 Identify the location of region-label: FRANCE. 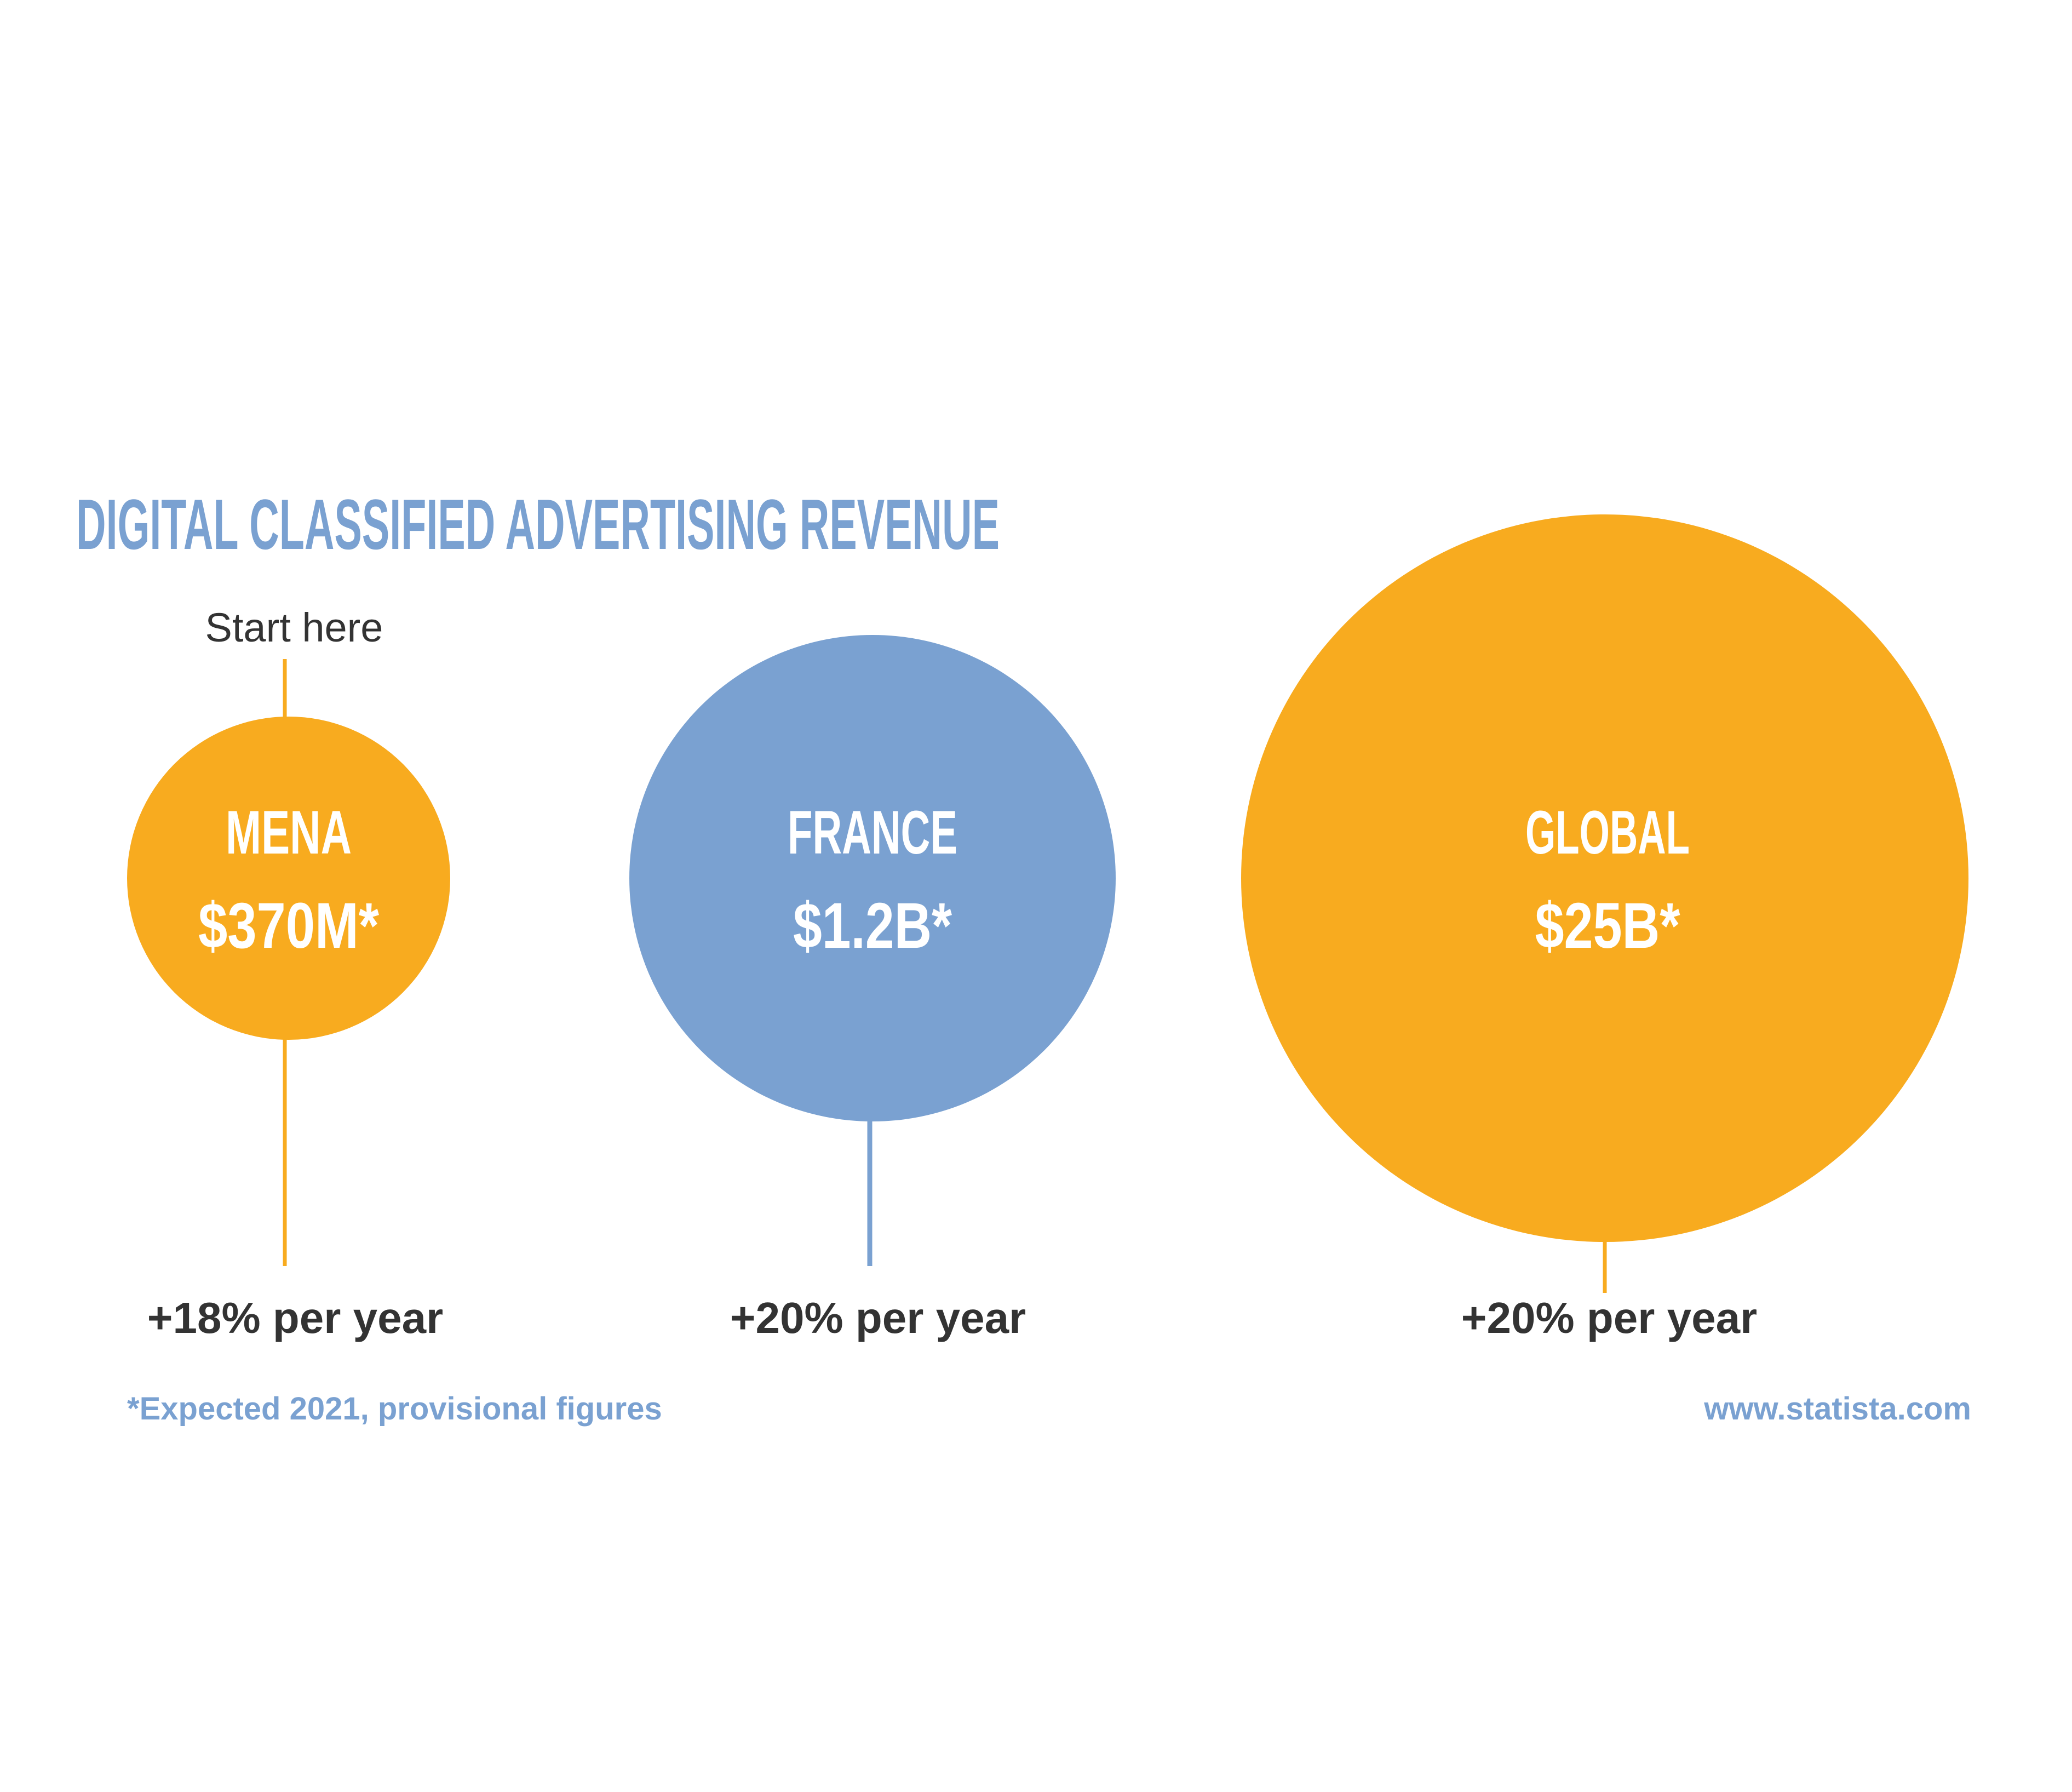
(873, 832).